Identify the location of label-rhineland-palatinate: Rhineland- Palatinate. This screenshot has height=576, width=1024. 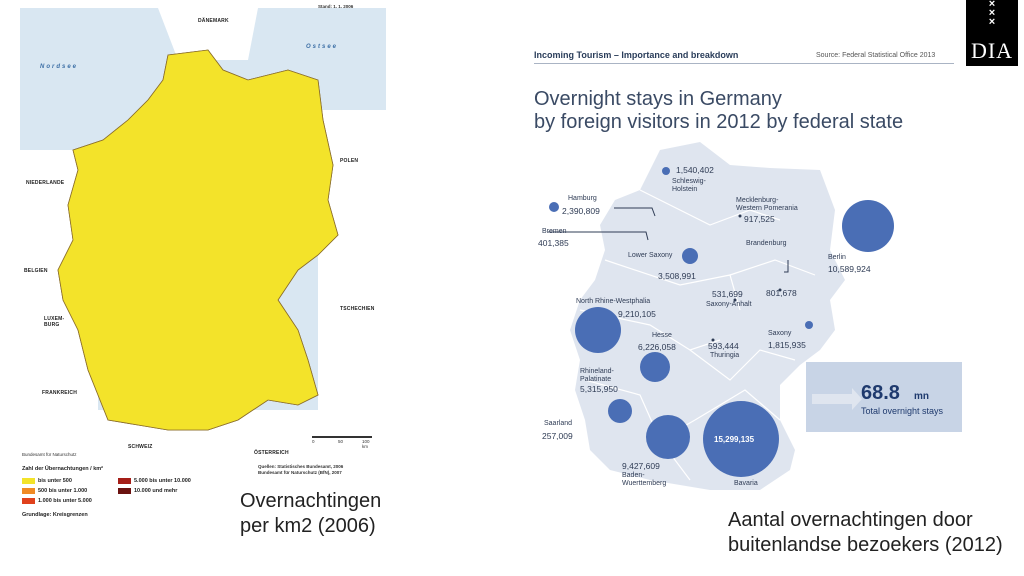
(597, 375).